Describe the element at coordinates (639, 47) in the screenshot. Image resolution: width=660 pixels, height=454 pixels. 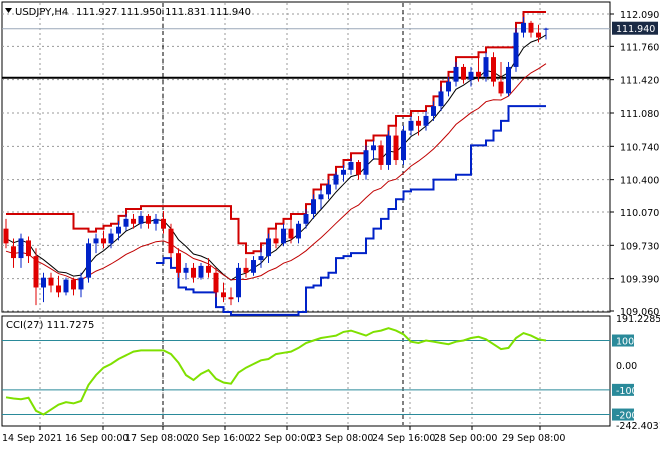
I see `y-tick-label: 111.760` at that location.